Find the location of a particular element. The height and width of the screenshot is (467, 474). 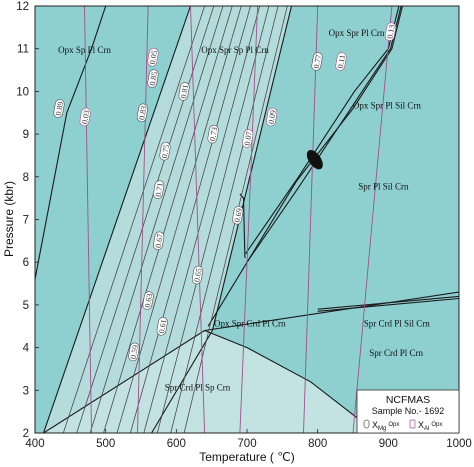

field-label: Opx Sp Pl Crn is located at coordinates (84, 50).